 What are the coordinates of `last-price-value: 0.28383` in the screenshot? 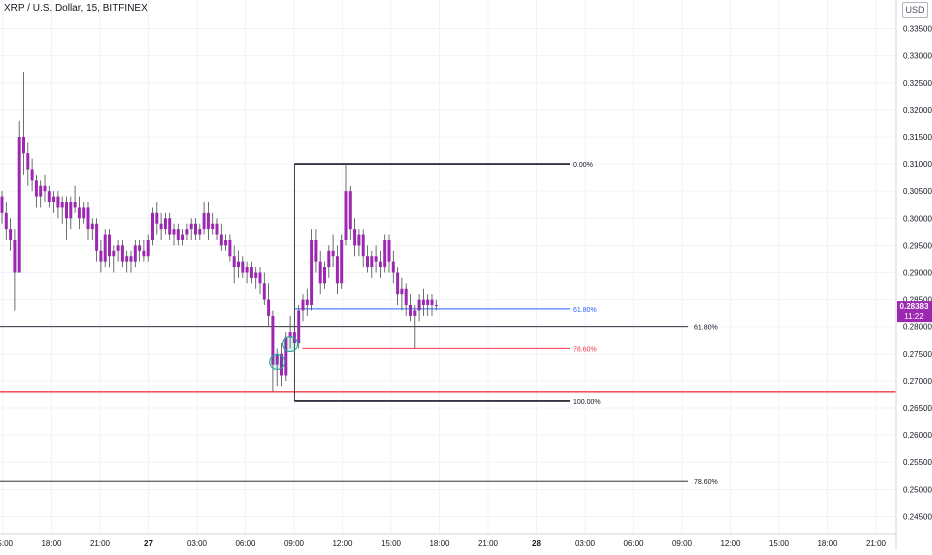 It's located at (914, 306).